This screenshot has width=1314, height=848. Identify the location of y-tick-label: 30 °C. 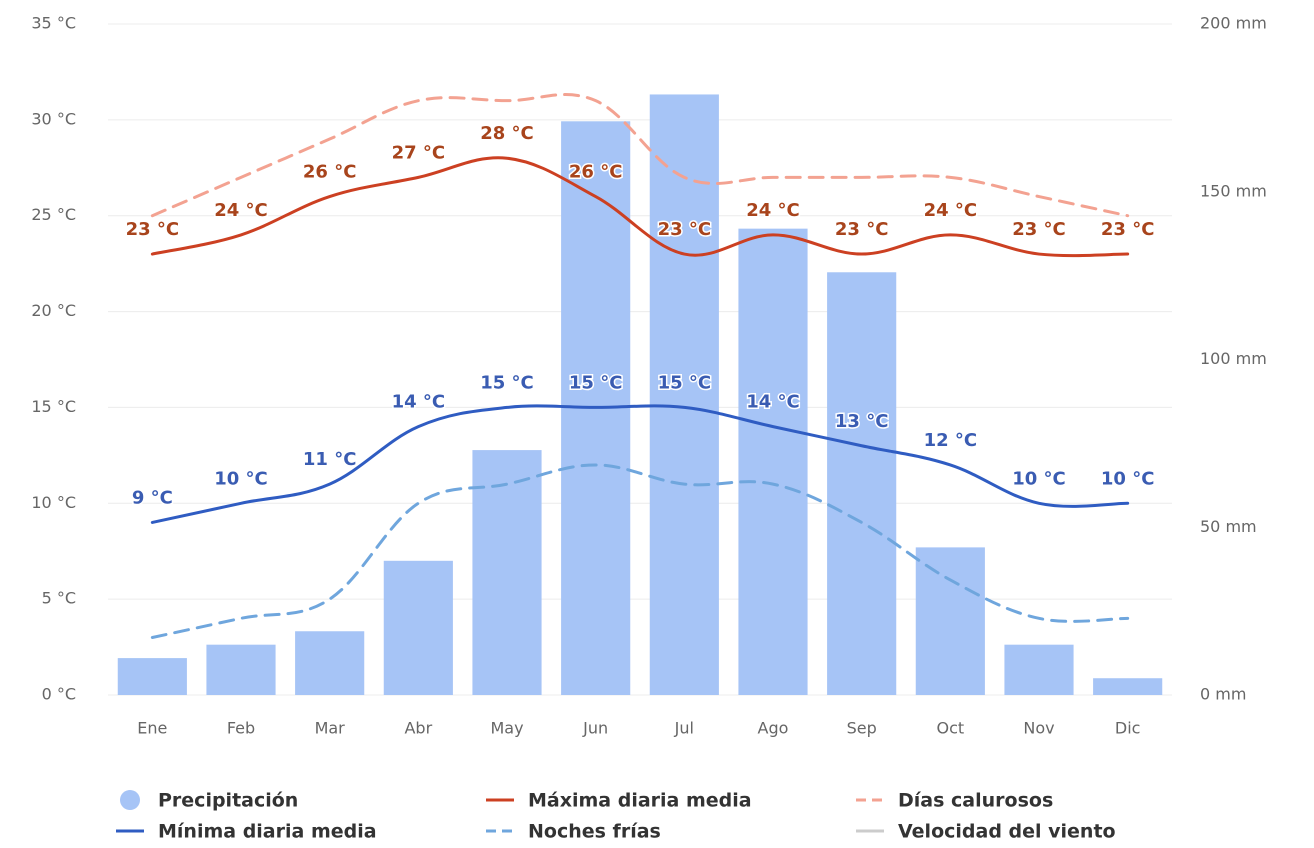
(53, 118).